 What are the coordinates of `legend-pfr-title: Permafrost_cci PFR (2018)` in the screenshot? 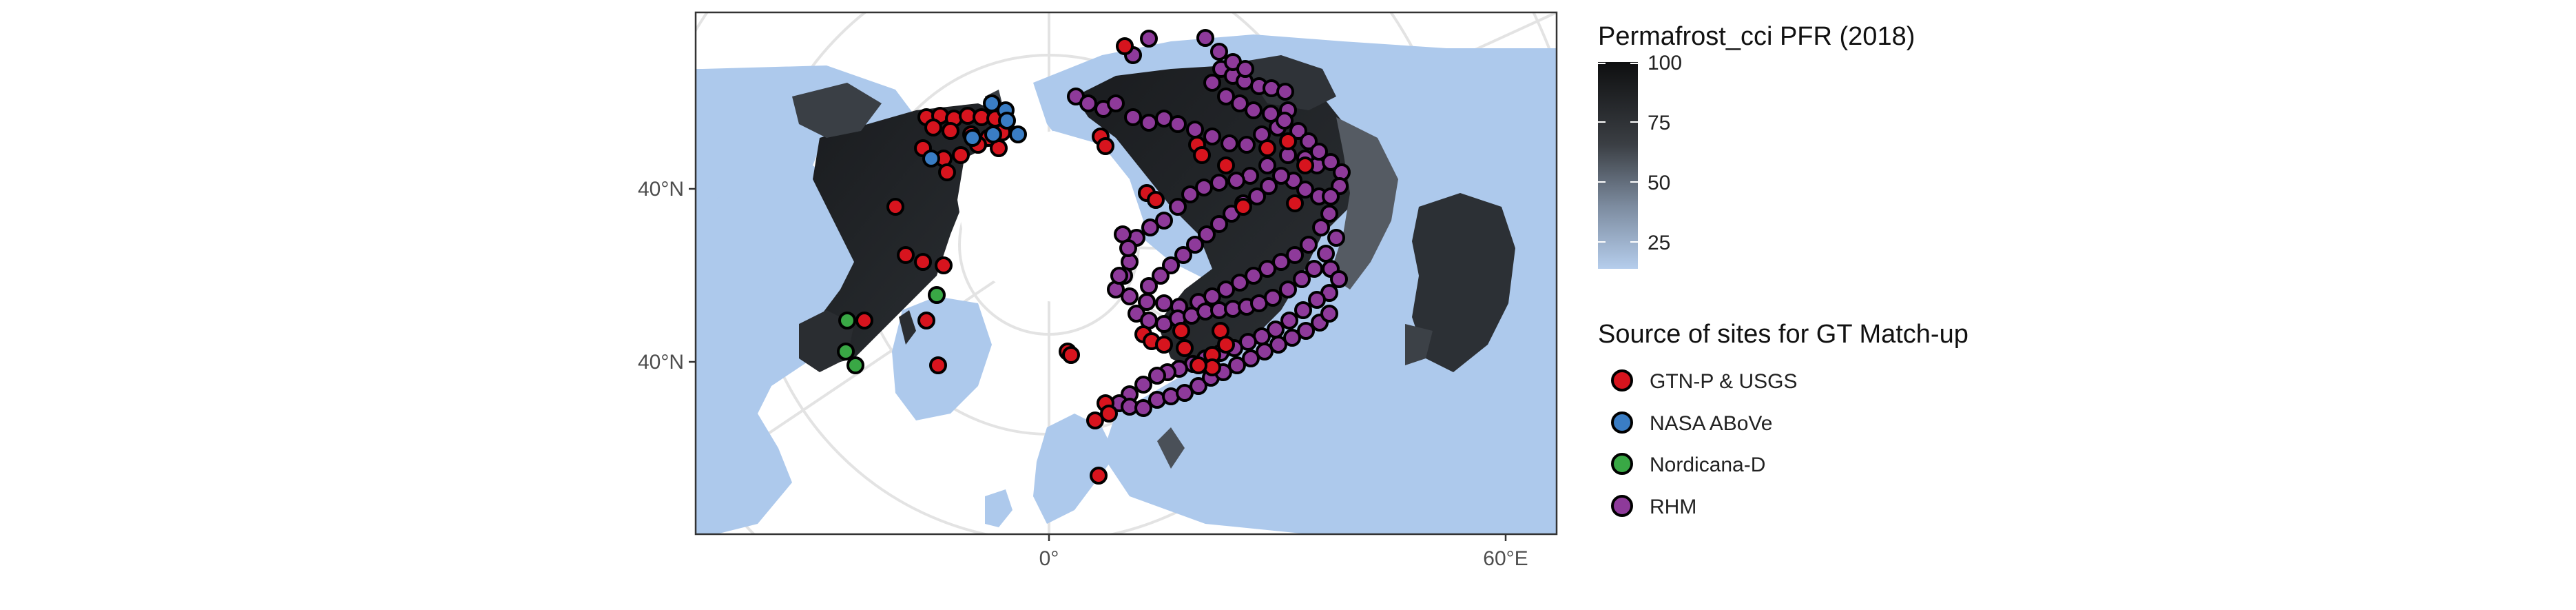 It's located at (1756, 36).